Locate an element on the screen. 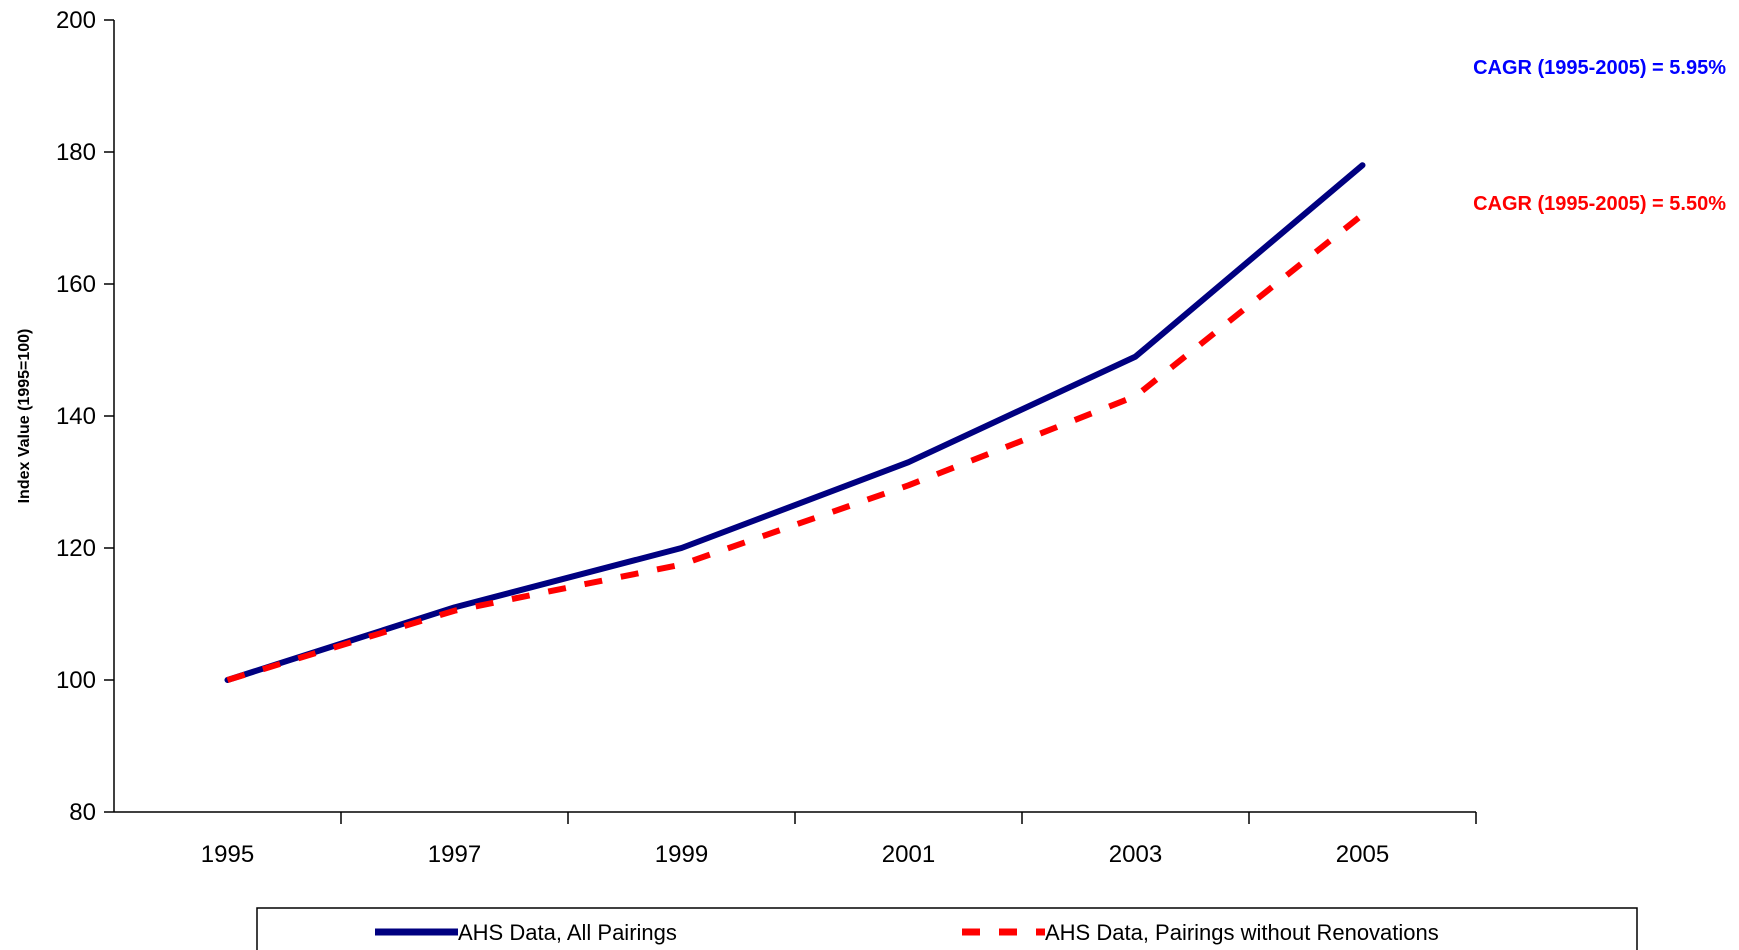 This screenshot has height=950, width=1739. cagr-annotation-all-pairings: CAGR (1995-2005) = 5.95% is located at coordinates (1599, 68).